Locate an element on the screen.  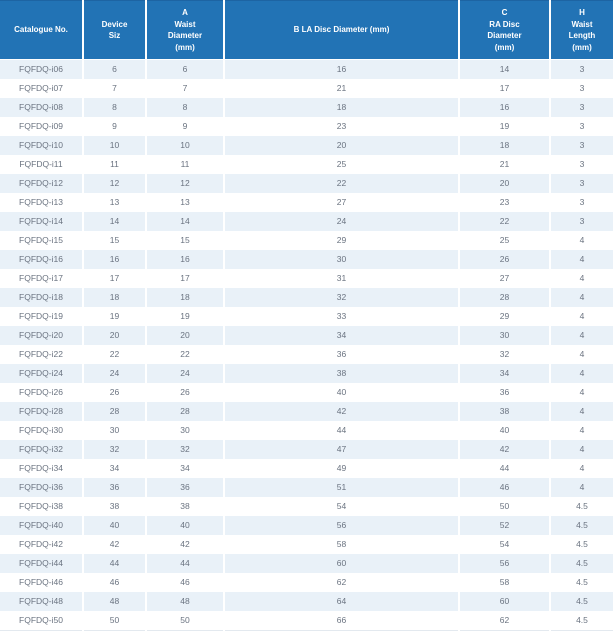
cell-device-size: 44 is located at coordinates (115, 563).